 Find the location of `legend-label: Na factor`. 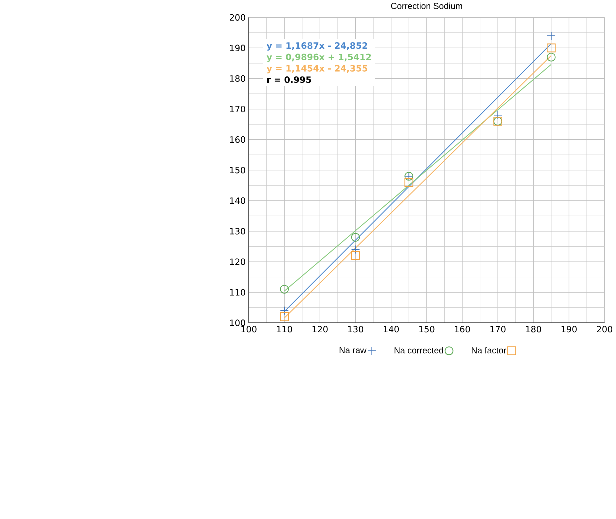

legend-label: Na factor is located at coordinates (489, 350).